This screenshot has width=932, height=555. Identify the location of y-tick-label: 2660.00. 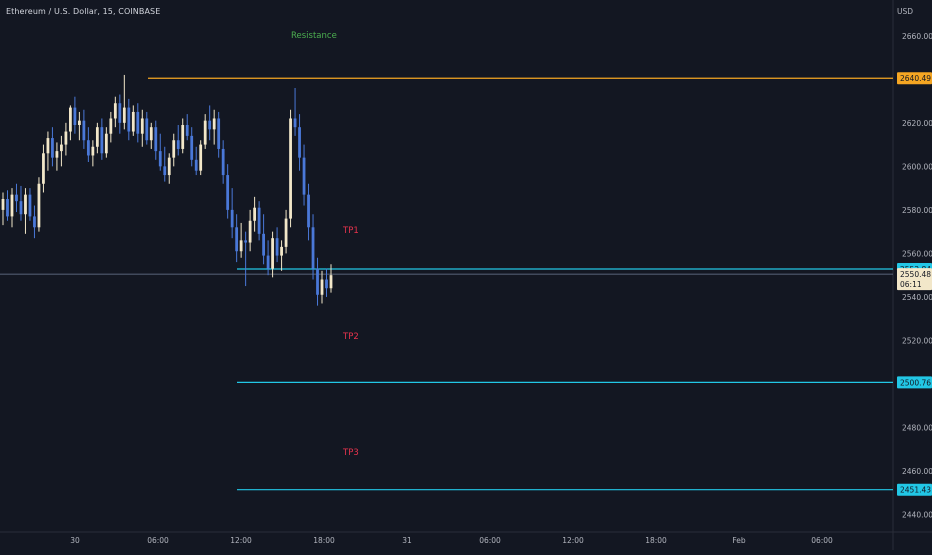
(917, 36).